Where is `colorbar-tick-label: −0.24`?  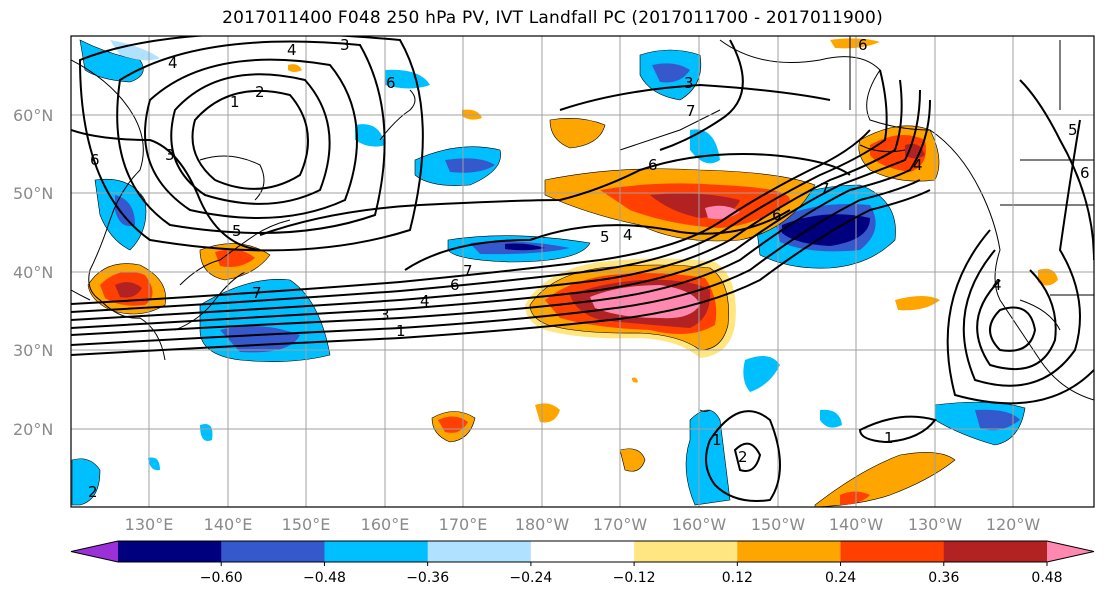 colorbar-tick-label: −0.24 is located at coordinates (530, 578).